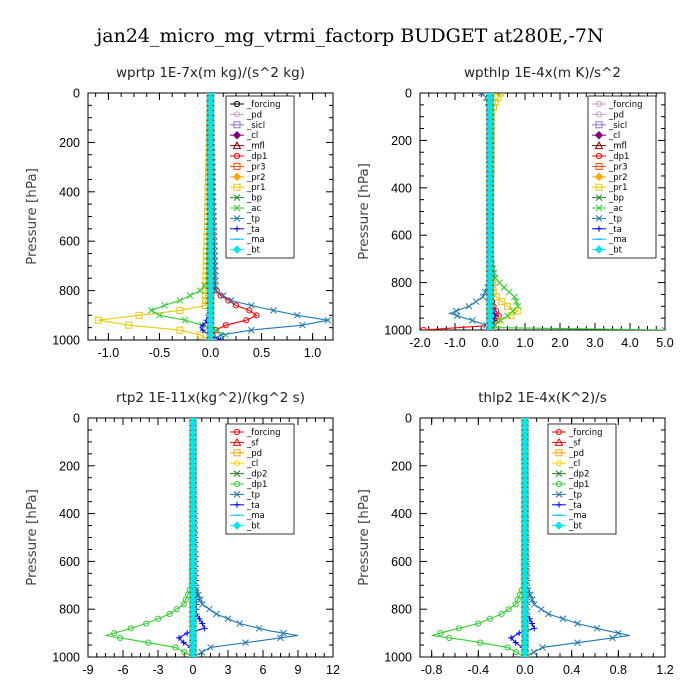  I want to click on plot-frame, so click(210, 537).